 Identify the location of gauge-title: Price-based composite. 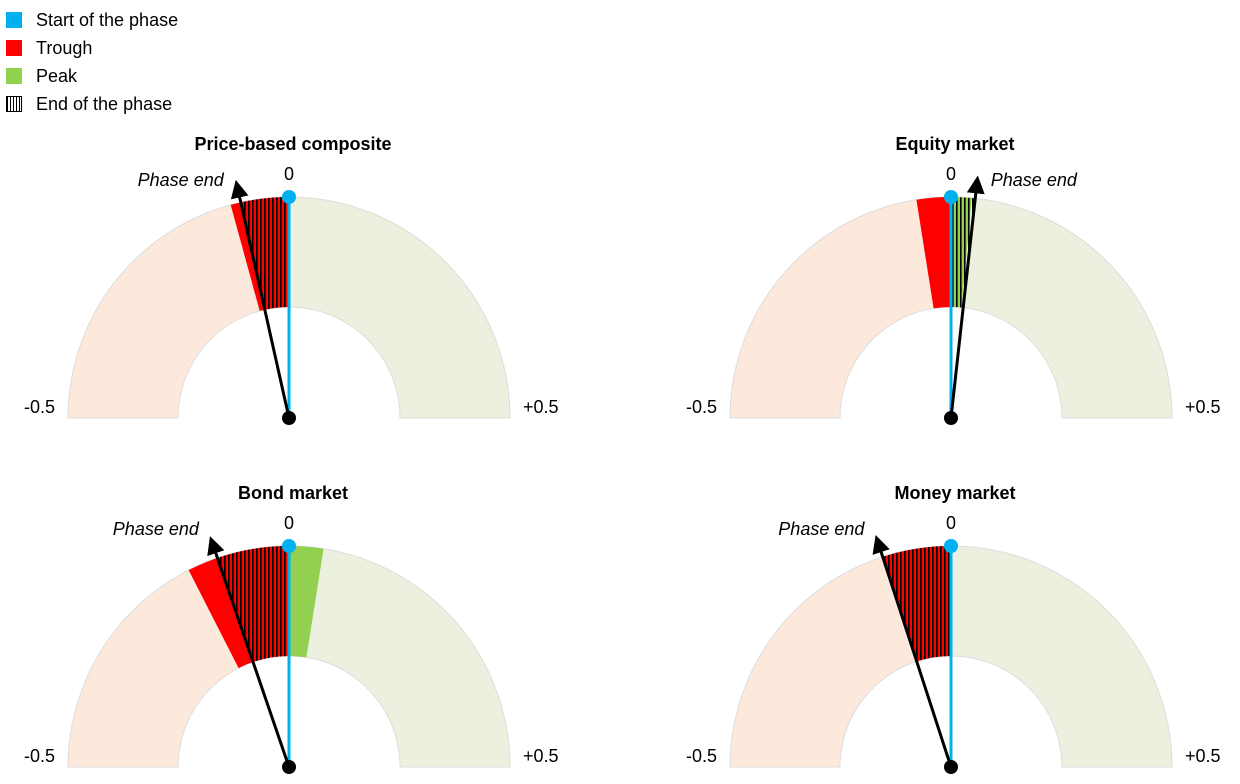
(292, 144).